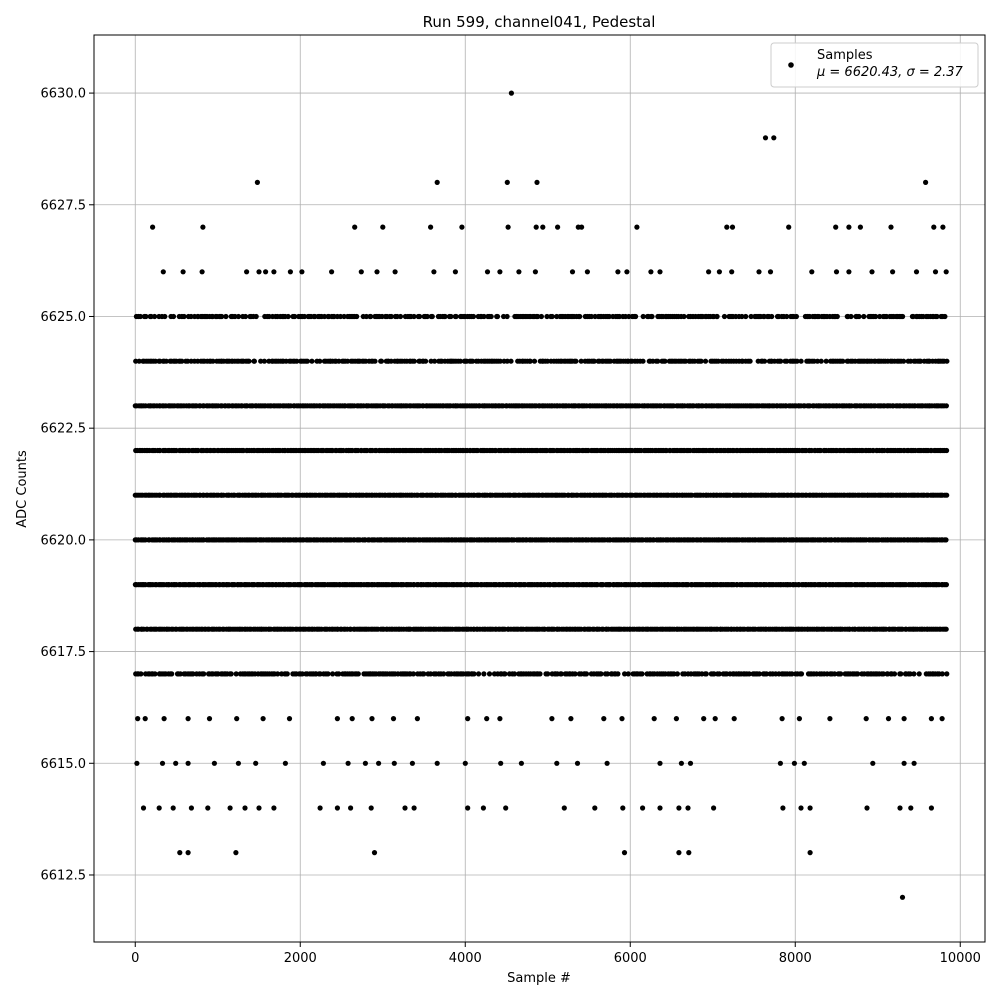 The height and width of the screenshot is (1004, 1000). What do you see at coordinates (465, 958) in the screenshot?
I see `x-tick-label: 4000` at bounding box center [465, 958].